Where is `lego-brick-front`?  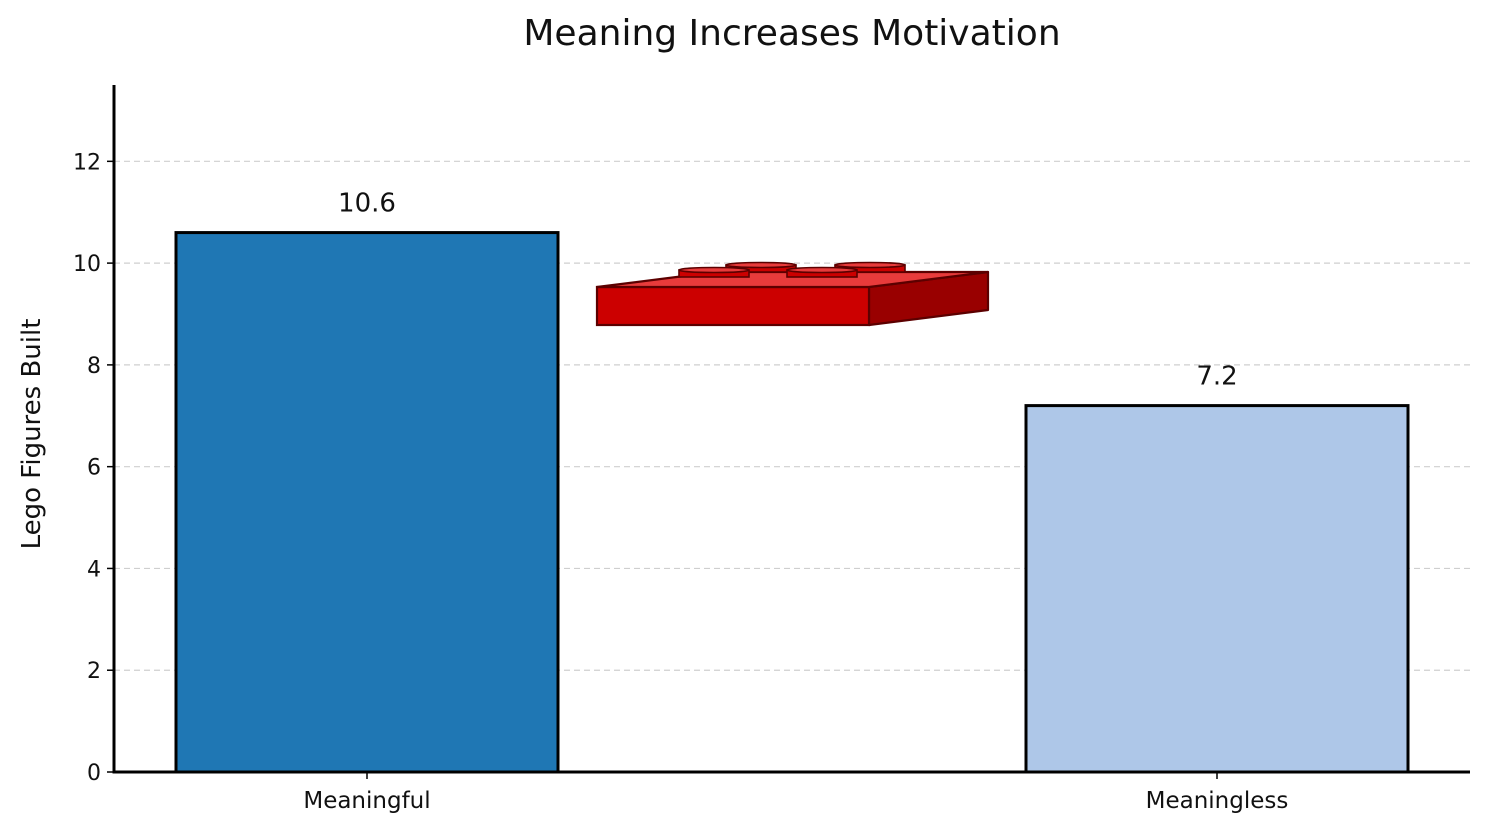
lego-brick-front is located at coordinates (733, 306).